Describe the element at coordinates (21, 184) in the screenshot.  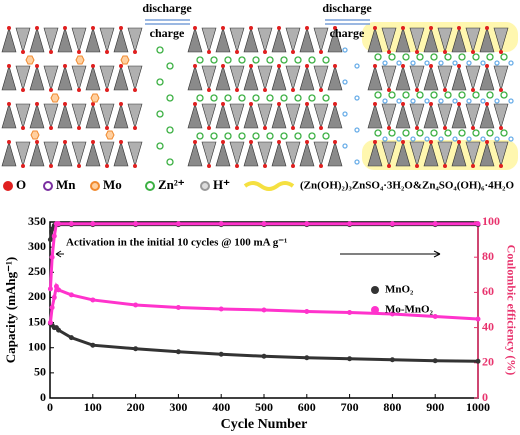
I see `legend-label: O` at that location.